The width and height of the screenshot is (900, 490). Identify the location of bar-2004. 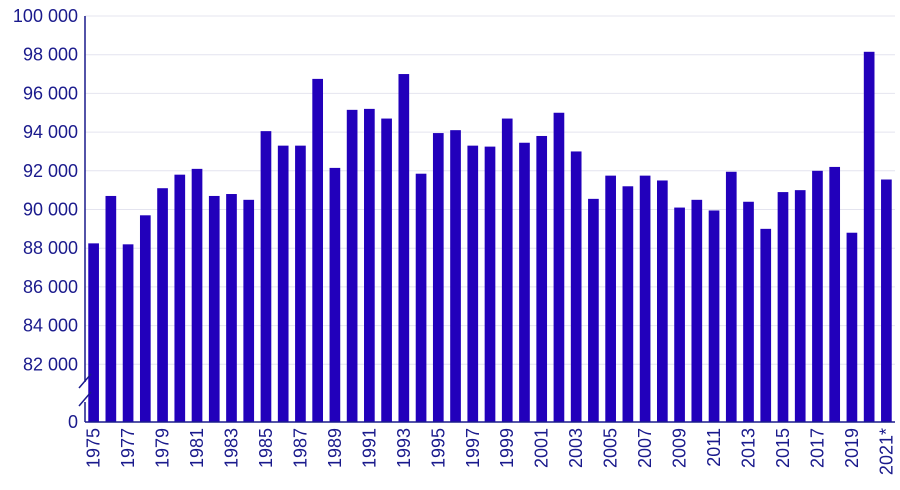
(593, 310).